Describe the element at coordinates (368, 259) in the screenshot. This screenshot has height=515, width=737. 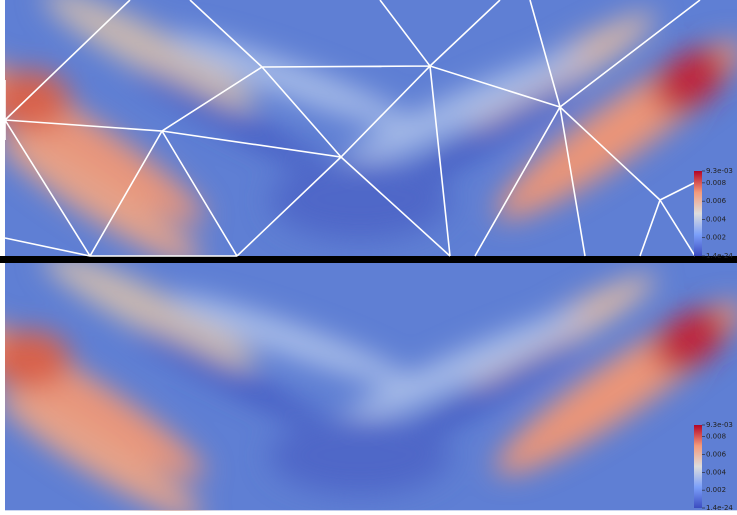
I see `separator` at that location.